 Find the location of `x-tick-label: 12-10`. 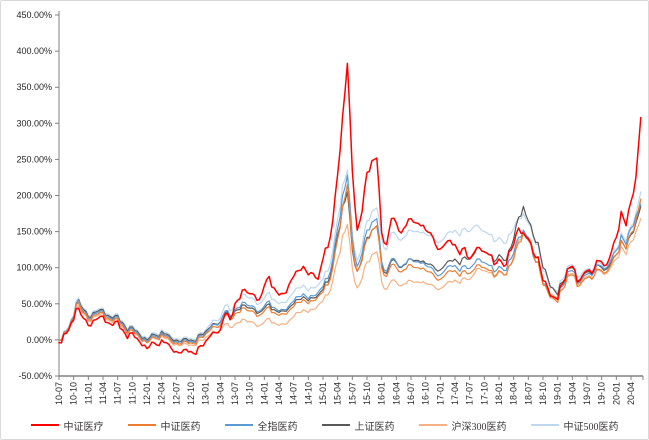

x-tick-label: 12-10 is located at coordinates (191, 393).